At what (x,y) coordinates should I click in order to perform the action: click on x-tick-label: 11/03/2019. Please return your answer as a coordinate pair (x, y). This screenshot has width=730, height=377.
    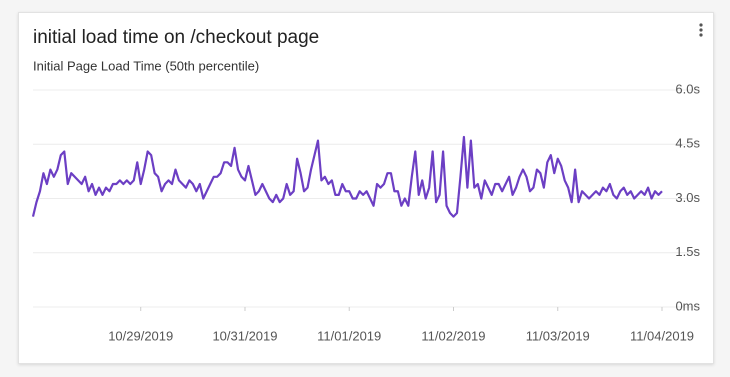
    Looking at the image, I should click on (558, 335).